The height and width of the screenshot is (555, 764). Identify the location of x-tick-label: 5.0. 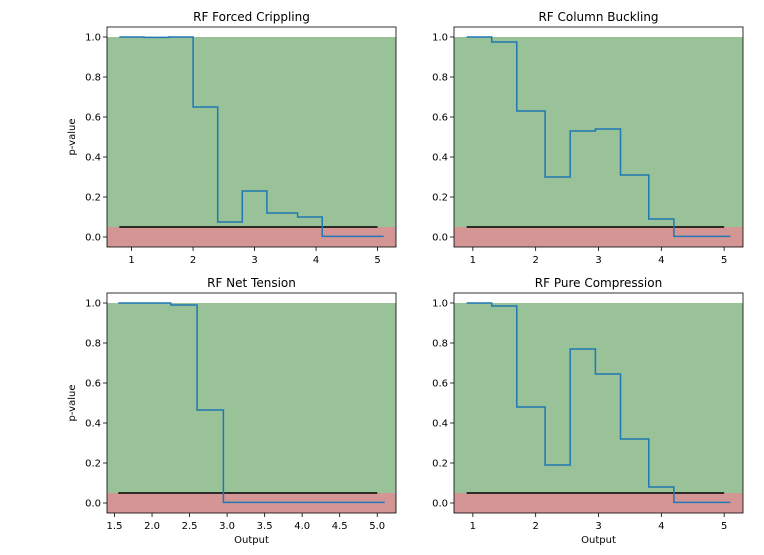
(377, 526).